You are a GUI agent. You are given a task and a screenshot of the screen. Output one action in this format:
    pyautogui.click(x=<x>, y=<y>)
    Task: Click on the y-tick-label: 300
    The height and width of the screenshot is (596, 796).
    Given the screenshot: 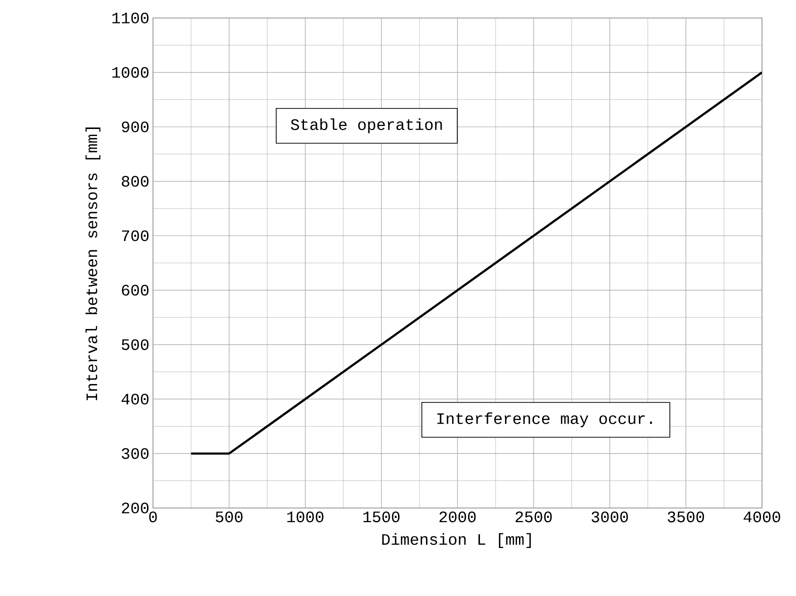 What is the action you would take?
    pyautogui.click(x=135, y=453)
    